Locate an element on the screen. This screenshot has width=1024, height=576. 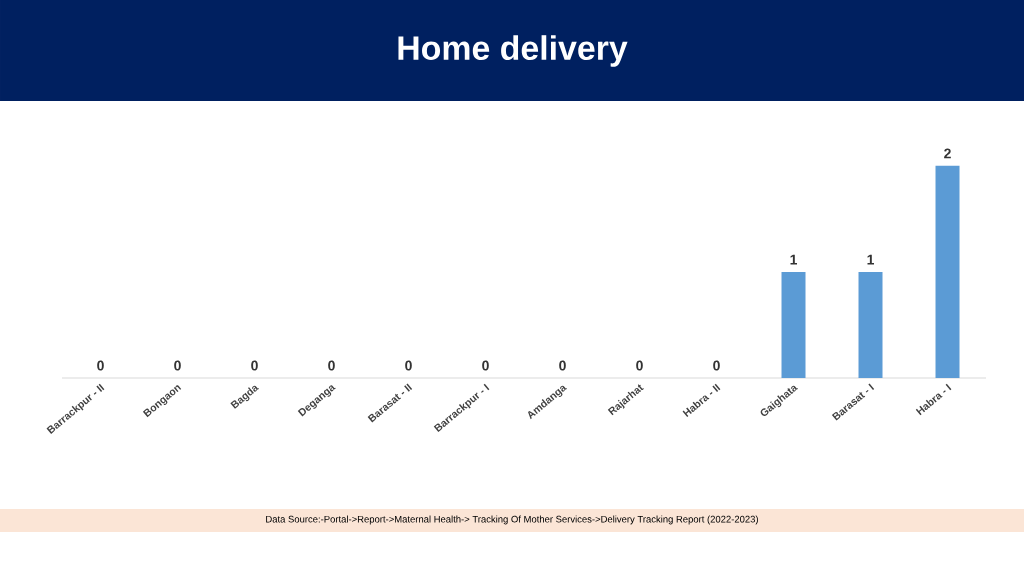
chart-title: Home delivery is located at coordinates (513, 51).